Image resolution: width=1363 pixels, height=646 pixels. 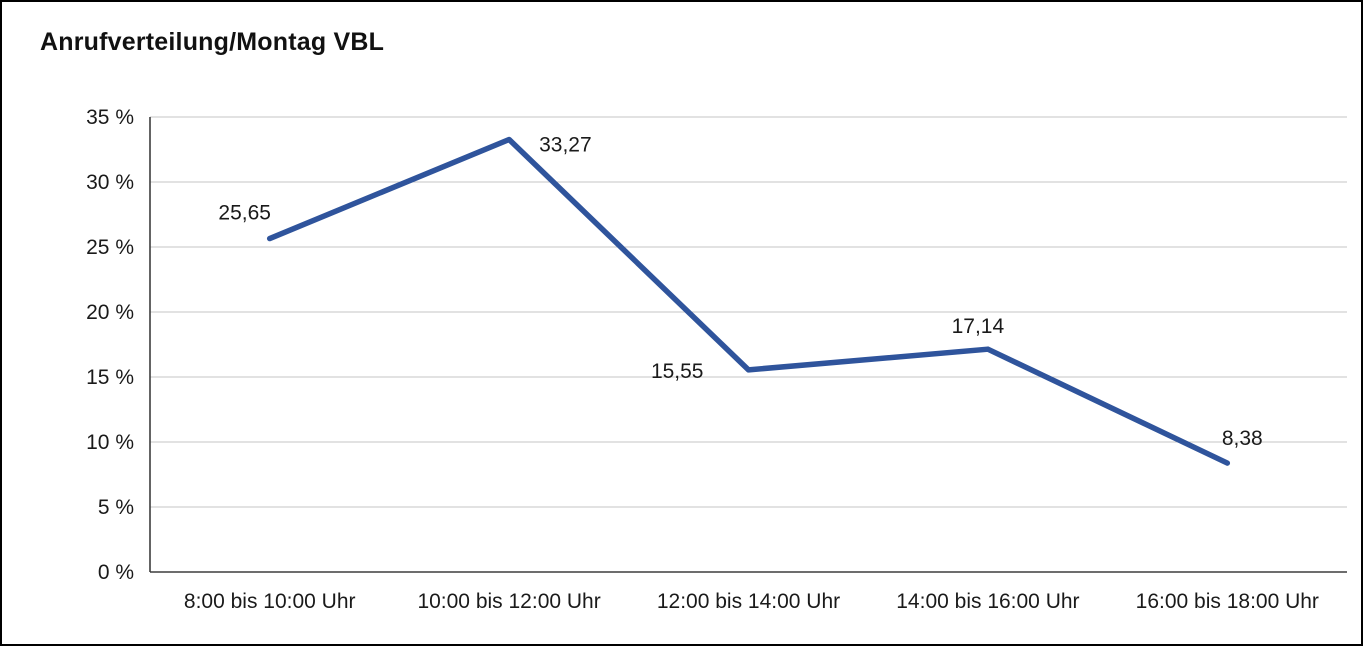 I want to click on y-tick-label: 5 %, so click(x=116, y=507).